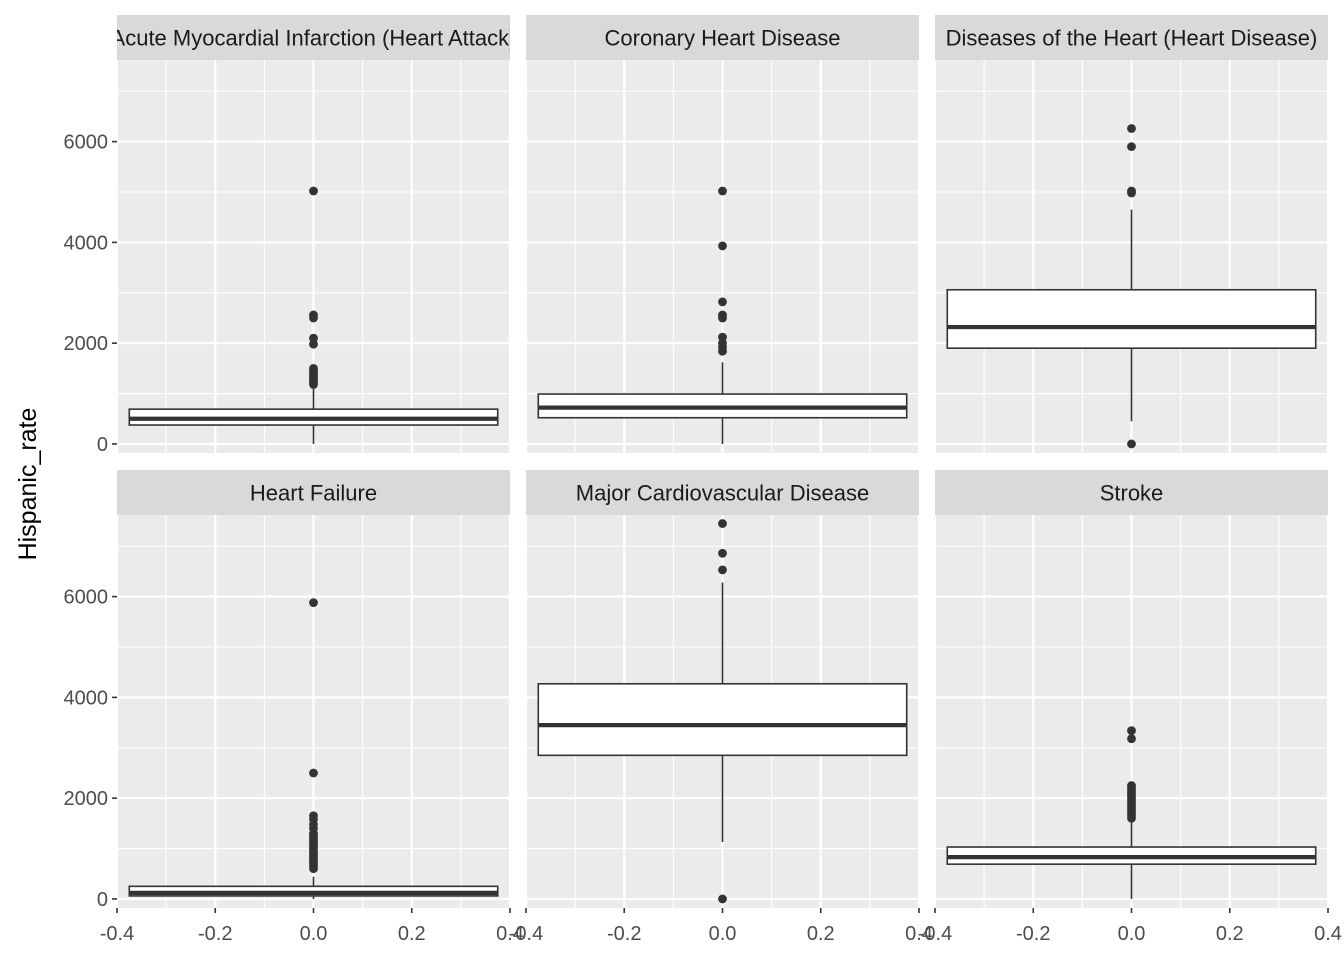 The width and height of the screenshot is (1344, 960). I want to click on facet-strip-title: Stroke, so click(1132, 493).